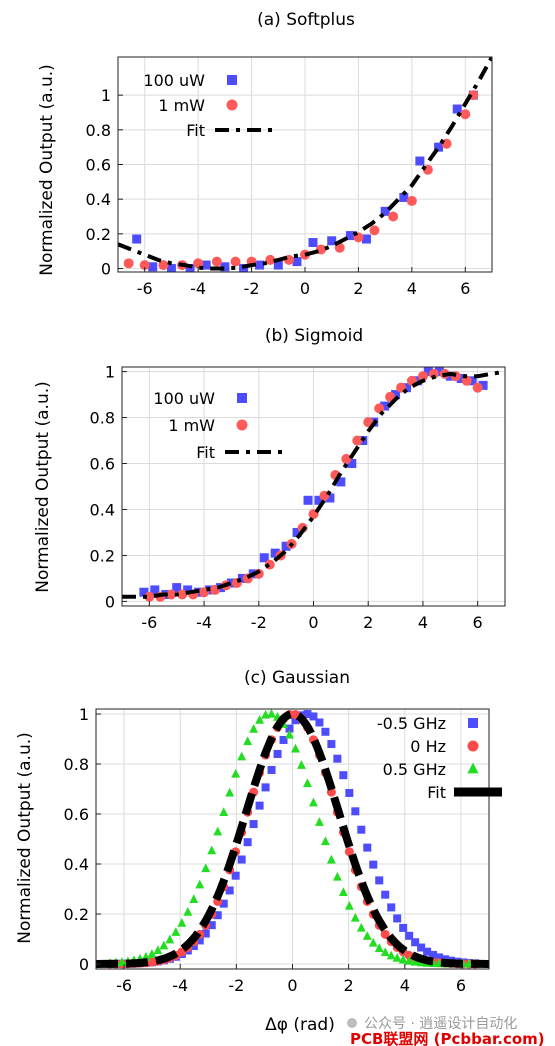 This screenshot has width=555, height=1046. Describe the element at coordinates (102, 509) in the screenshot. I see `sigmoid-y-tick-label: 0.4` at that location.